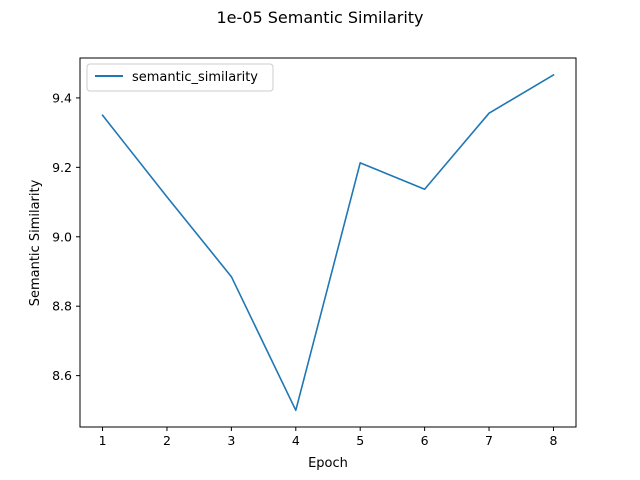 The image size is (640, 480). I want to click on y-tick-label: 8.6, so click(62, 375).